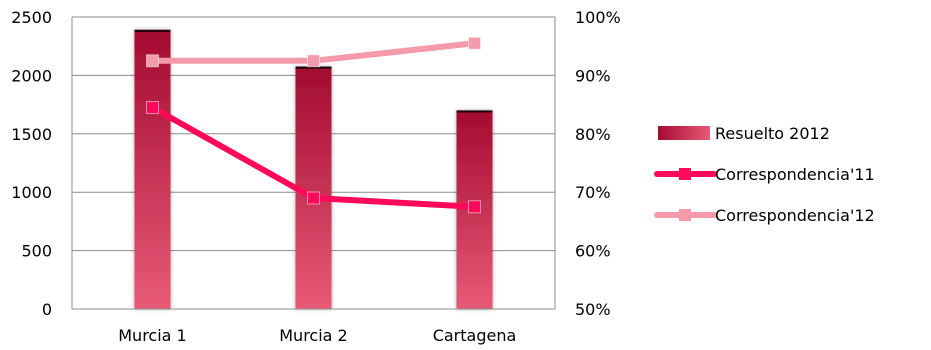 The image size is (931, 350). What do you see at coordinates (593, 134) in the screenshot?
I see `y-right-tick-label: 80%` at bounding box center [593, 134].